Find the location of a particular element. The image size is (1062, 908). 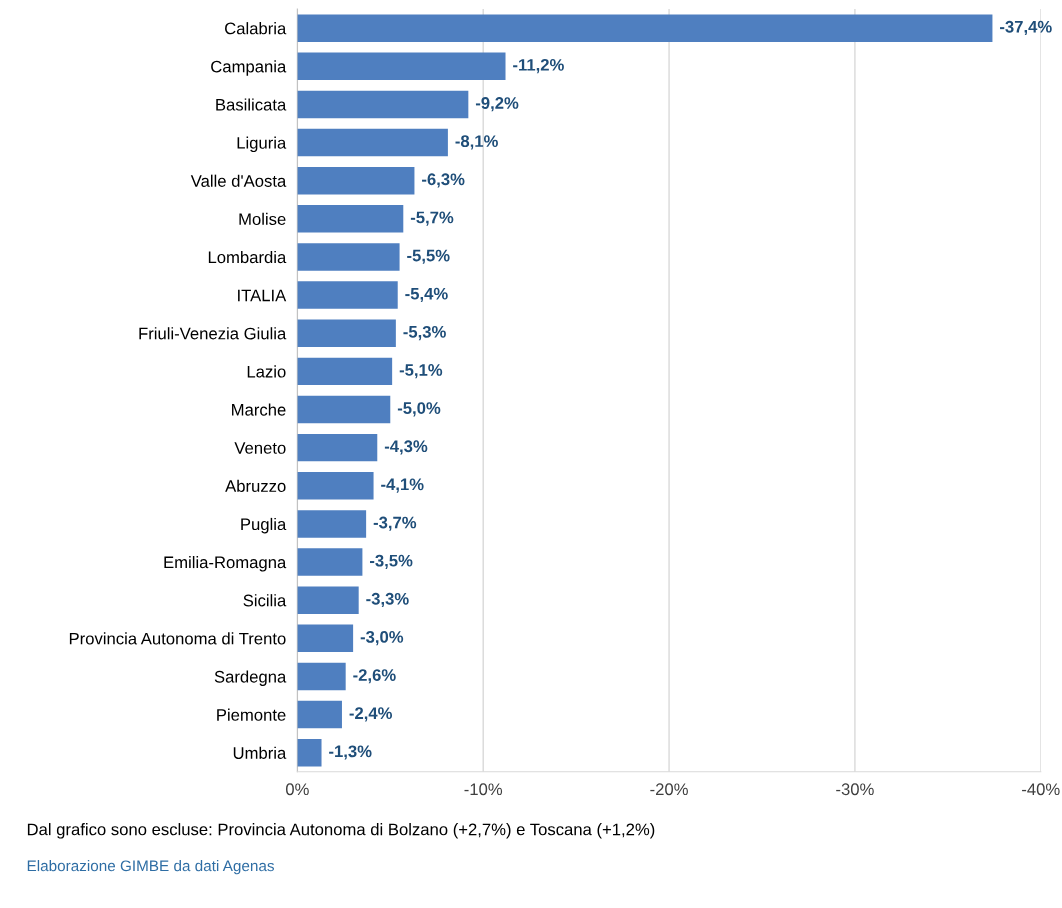

y-tick-label: Basilicata is located at coordinates (251, 104).